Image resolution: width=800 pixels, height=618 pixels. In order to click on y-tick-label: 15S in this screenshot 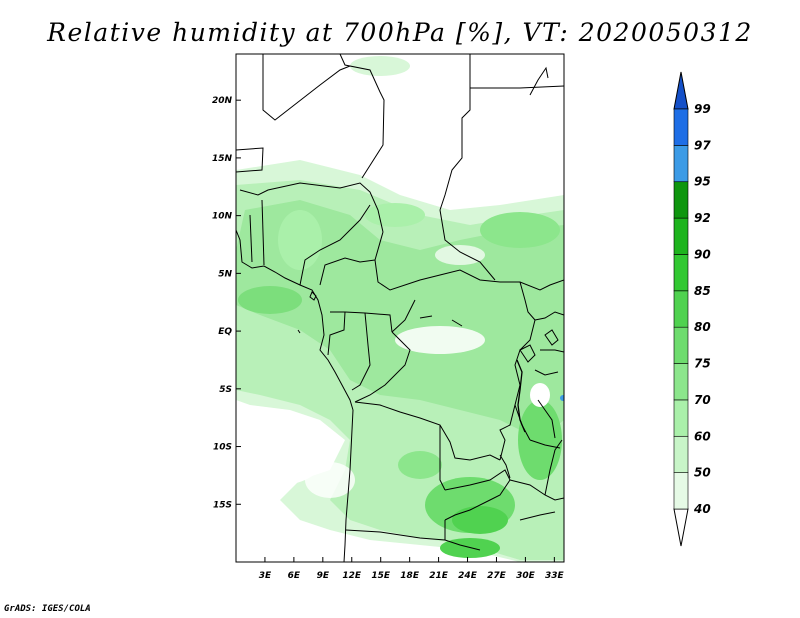, I will do `click(222, 505)`.